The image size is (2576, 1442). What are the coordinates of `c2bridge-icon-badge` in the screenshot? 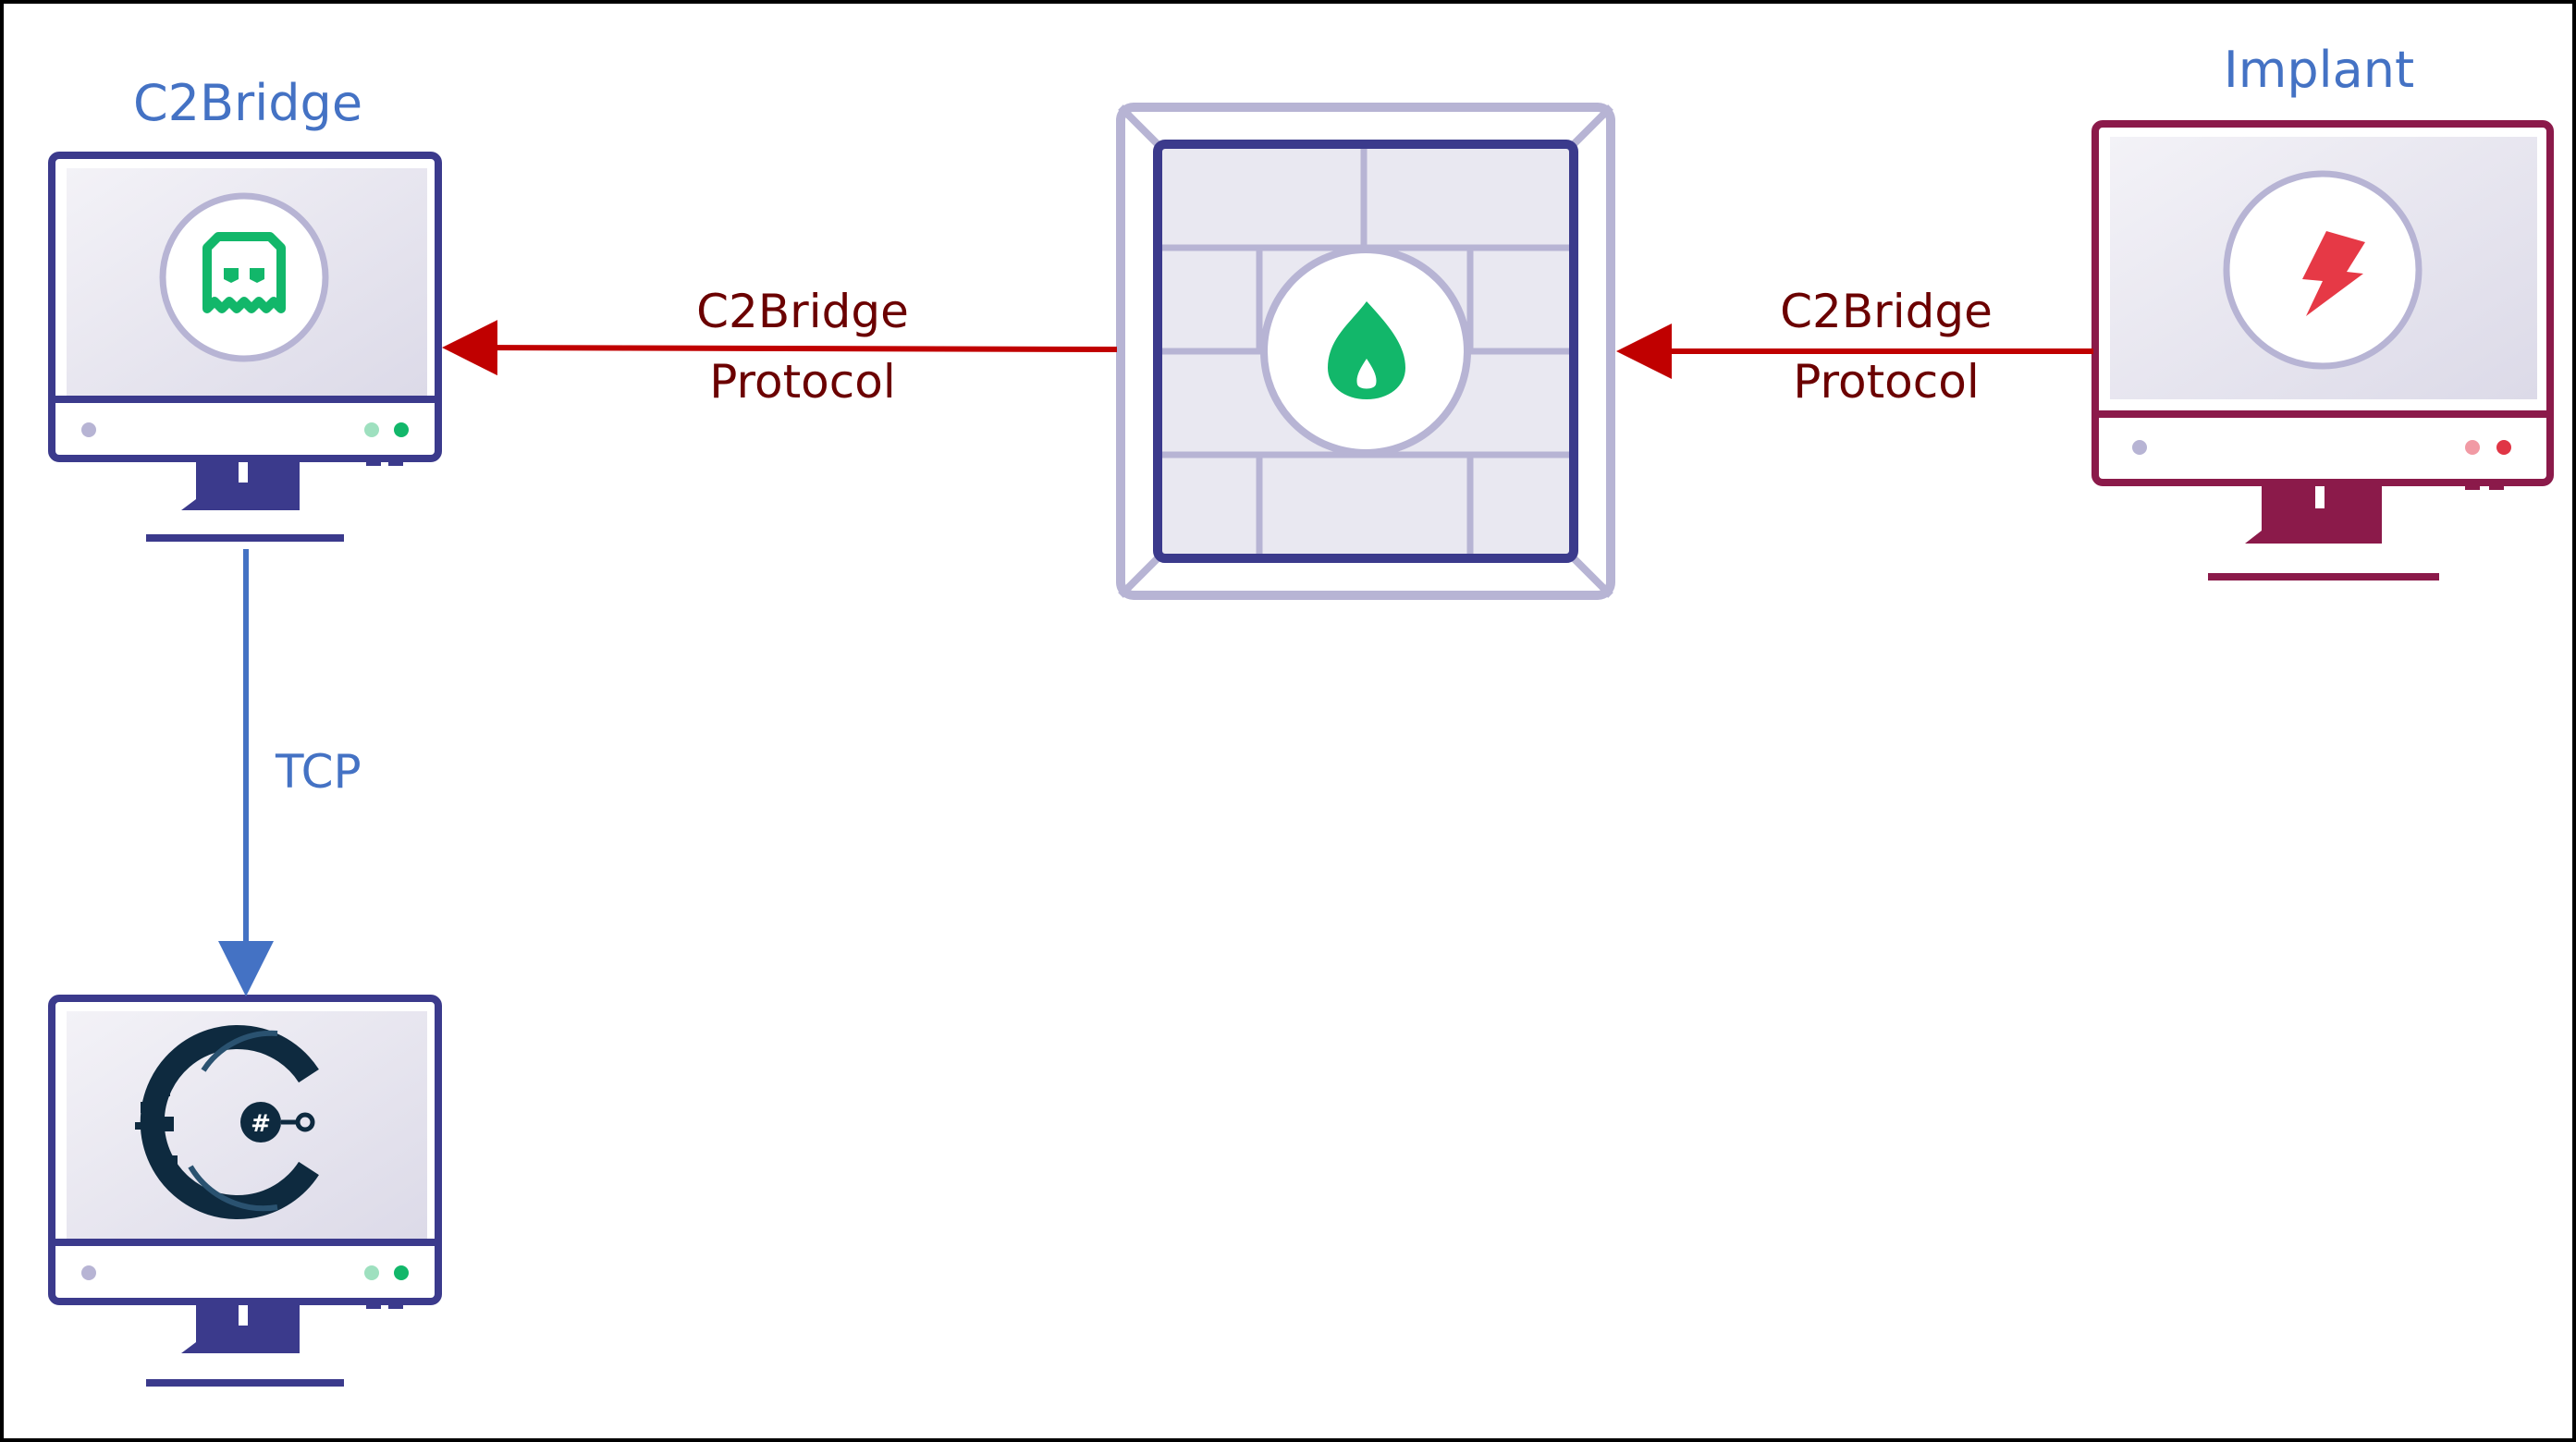 It's located at (244, 277).